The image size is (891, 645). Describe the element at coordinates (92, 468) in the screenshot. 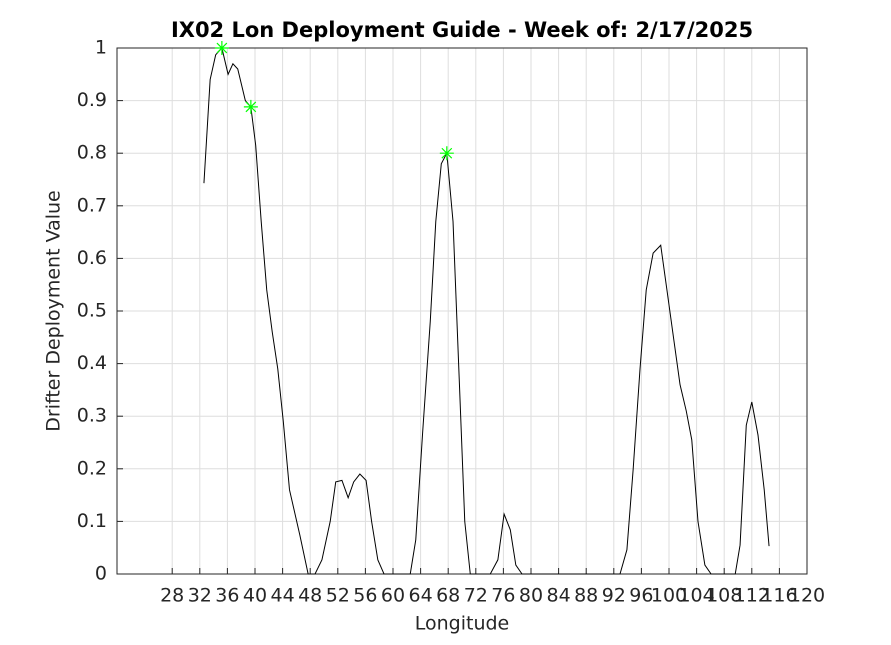

I see `y-tick-label: 0.2` at that location.